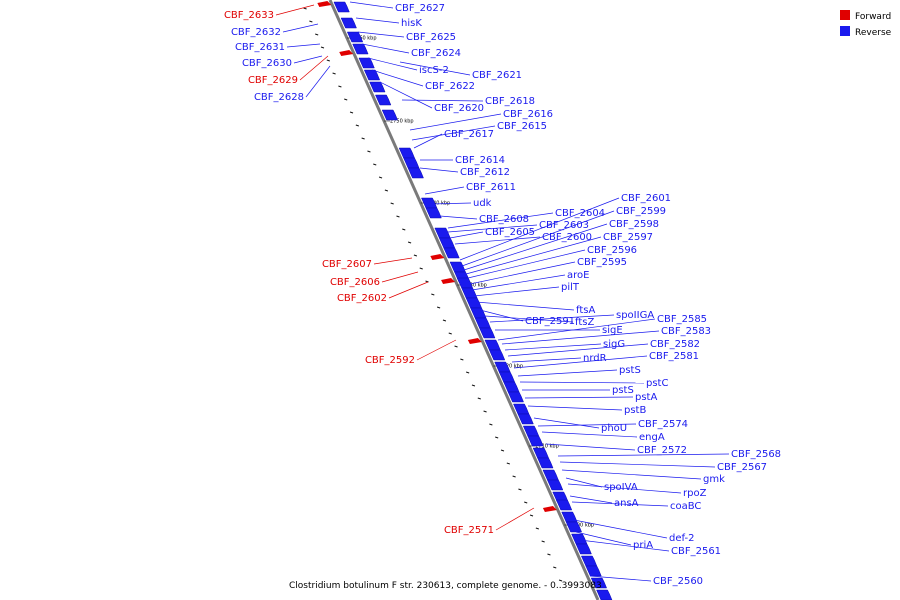 The height and width of the screenshot is (600, 900). I want to click on reverse-gene-label: pstB, so click(635, 410).